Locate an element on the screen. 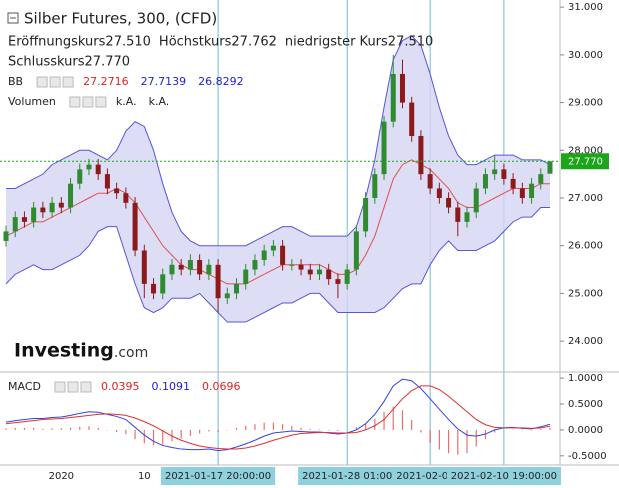 This screenshot has width=619, height=488. ohlc-value: 27.762 is located at coordinates (254, 42).